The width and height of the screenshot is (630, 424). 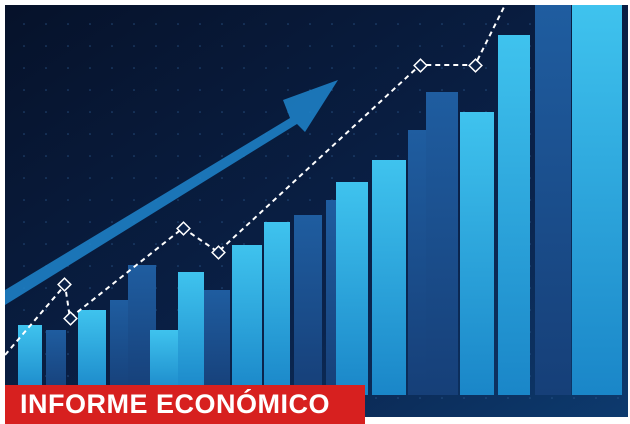 I want to click on banner-title: INFORME ECONÓMICO, so click(x=175, y=403).